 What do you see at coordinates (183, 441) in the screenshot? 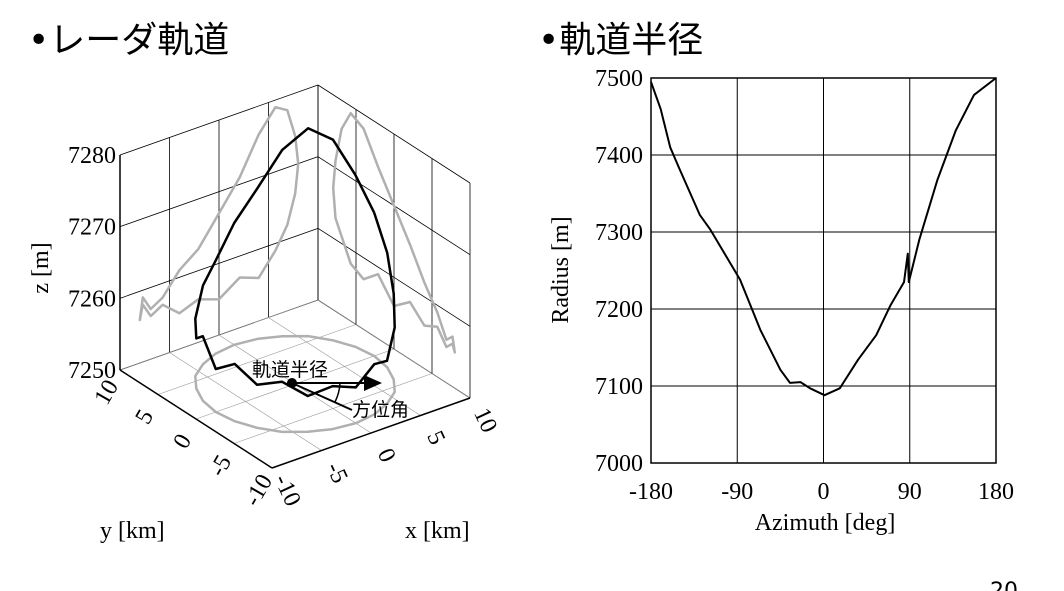
I see `y-tick-label: 0` at bounding box center [183, 441].